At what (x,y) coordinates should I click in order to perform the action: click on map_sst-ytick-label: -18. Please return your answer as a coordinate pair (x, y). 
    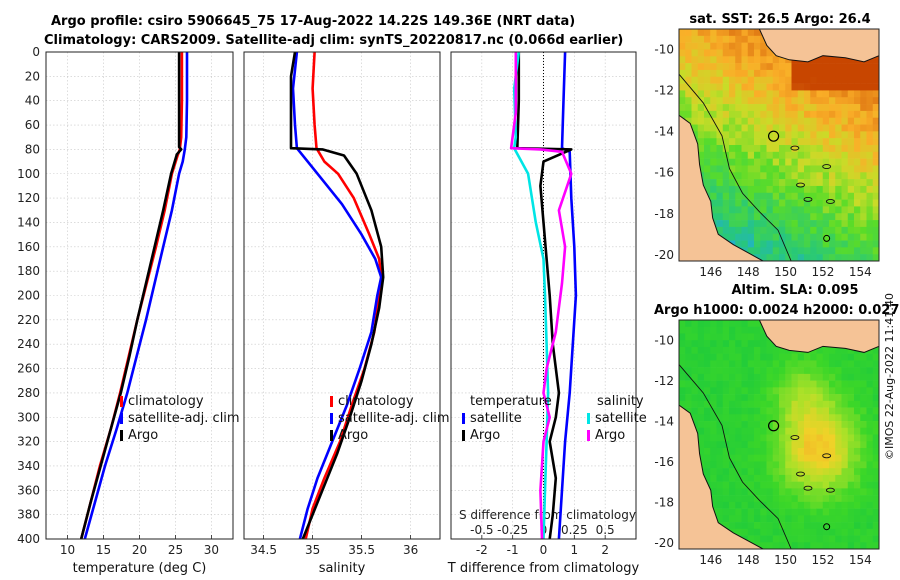
    Looking at the image, I should click on (664, 214).